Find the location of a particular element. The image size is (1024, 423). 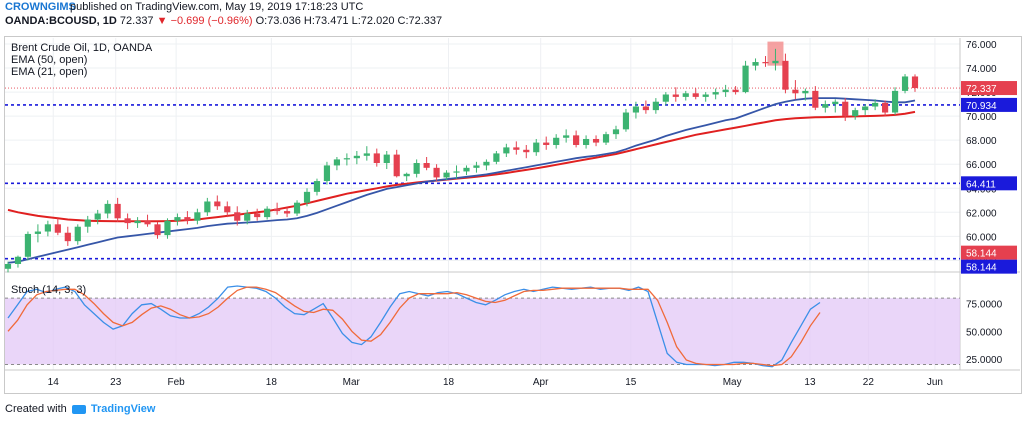

time-tick-label: 14 is located at coordinates (54, 382).